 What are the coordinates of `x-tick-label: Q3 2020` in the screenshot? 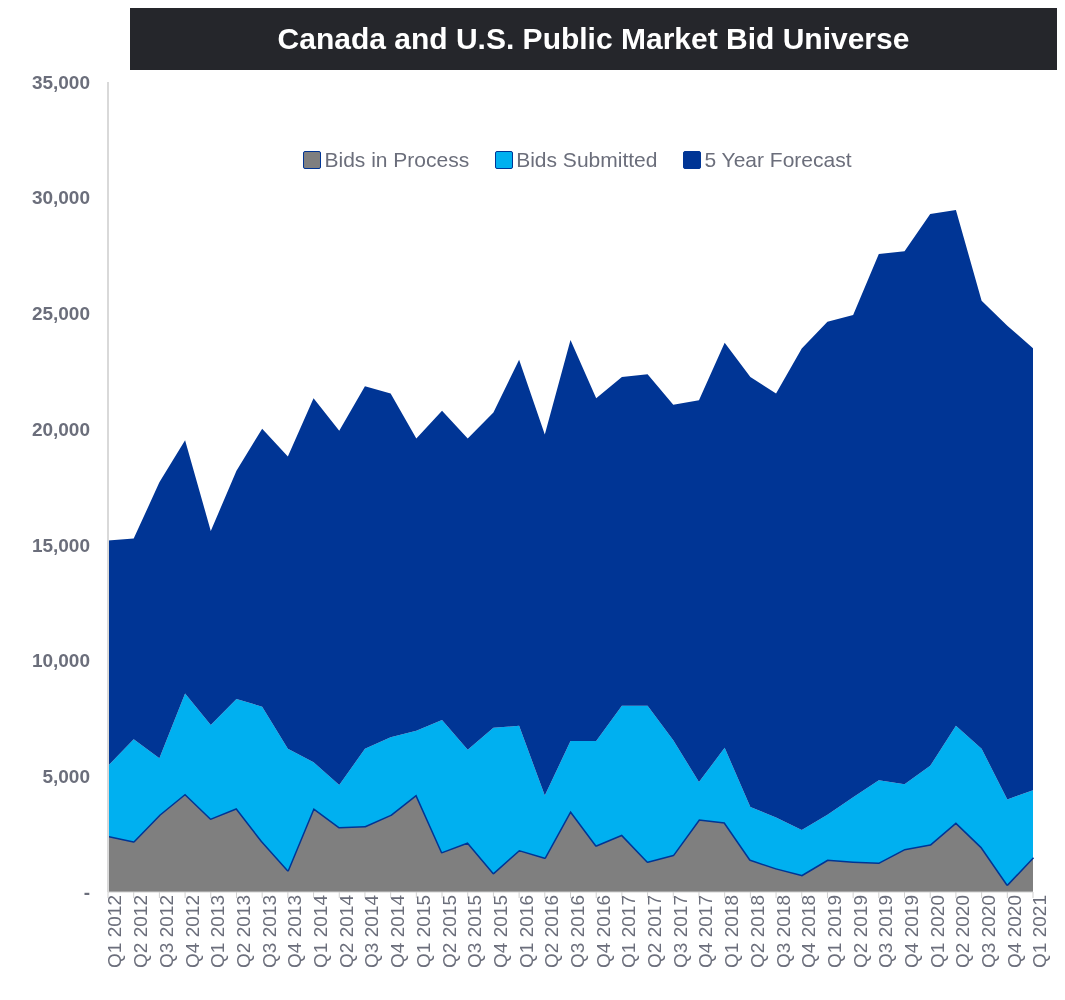 It's located at (989, 931).